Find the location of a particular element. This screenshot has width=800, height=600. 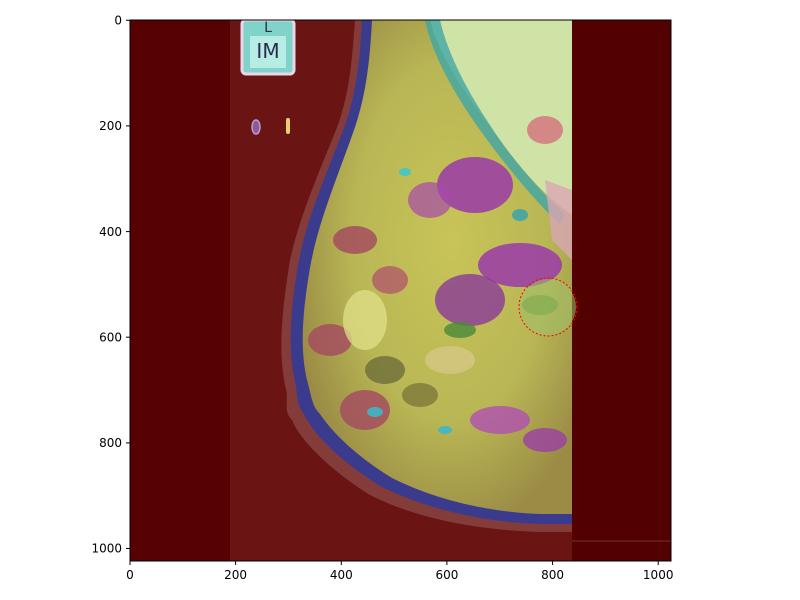

y-tick: 400 is located at coordinates (114, 232).